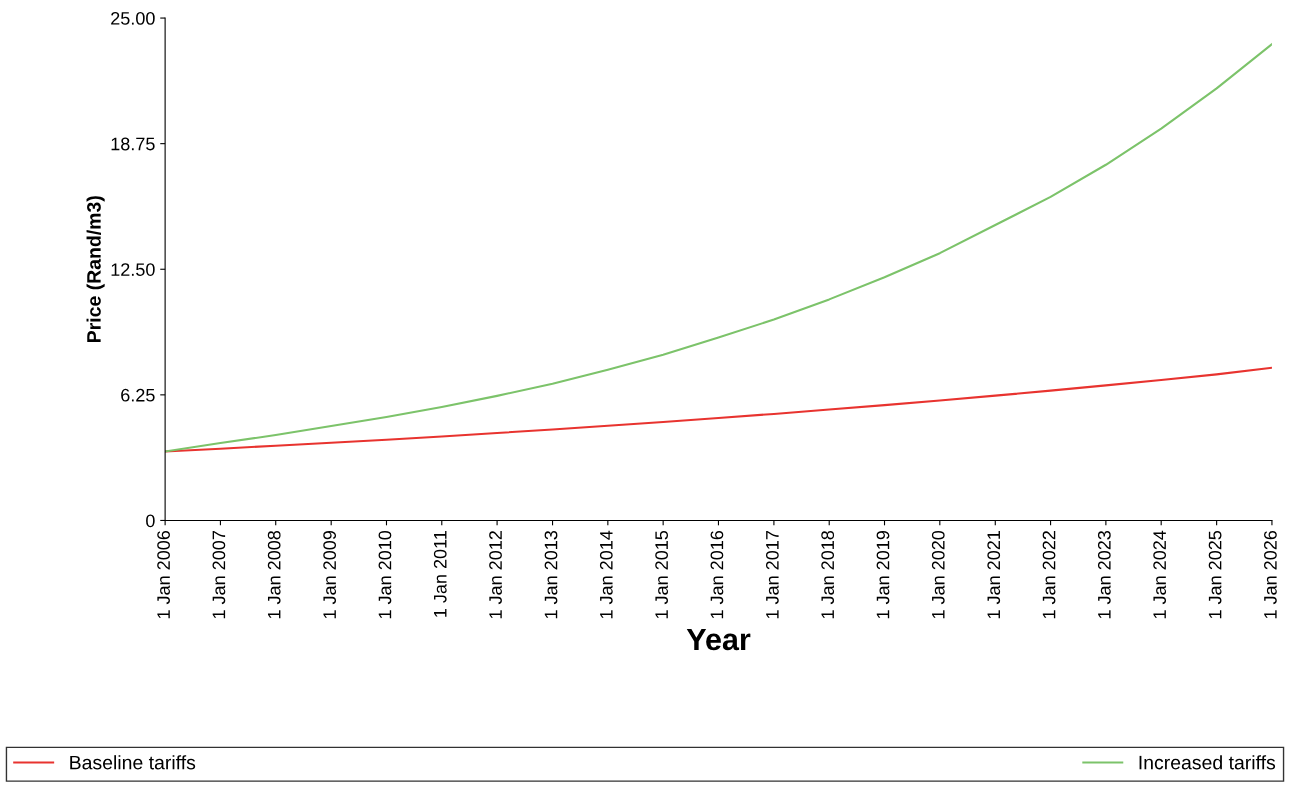 This screenshot has height=785, width=1290. Describe the element at coordinates (717, 574) in the screenshot. I see `x-tick-label: 1 Jan 2016` at that location.